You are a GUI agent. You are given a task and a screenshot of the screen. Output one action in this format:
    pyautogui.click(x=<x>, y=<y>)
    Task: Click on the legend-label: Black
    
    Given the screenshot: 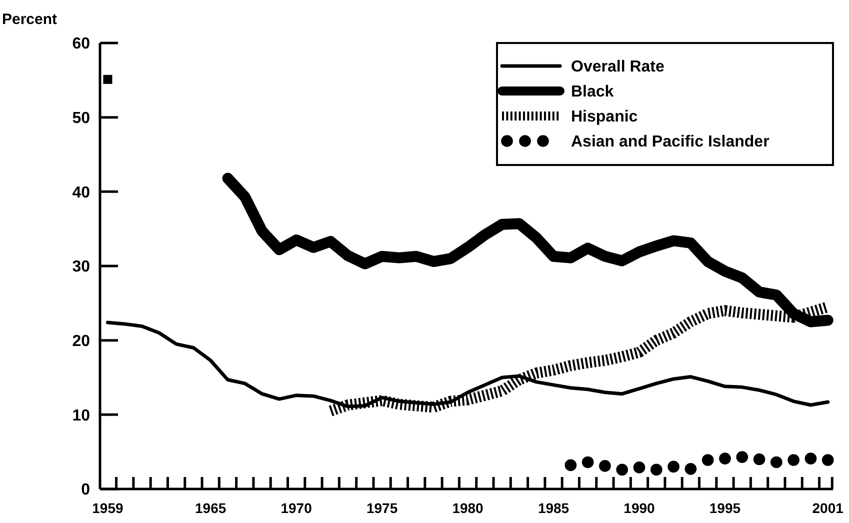 What is the action you would take?
    pyautogui.click(x=592, y=92)
    